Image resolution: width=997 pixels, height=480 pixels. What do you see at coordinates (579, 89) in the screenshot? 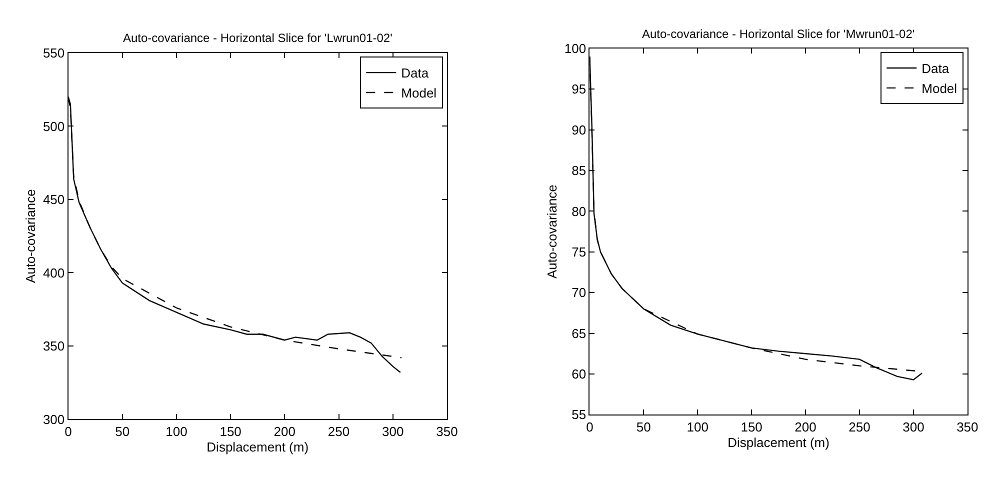
I see `y-tick-label: 95` at bounding box center [579, 89].